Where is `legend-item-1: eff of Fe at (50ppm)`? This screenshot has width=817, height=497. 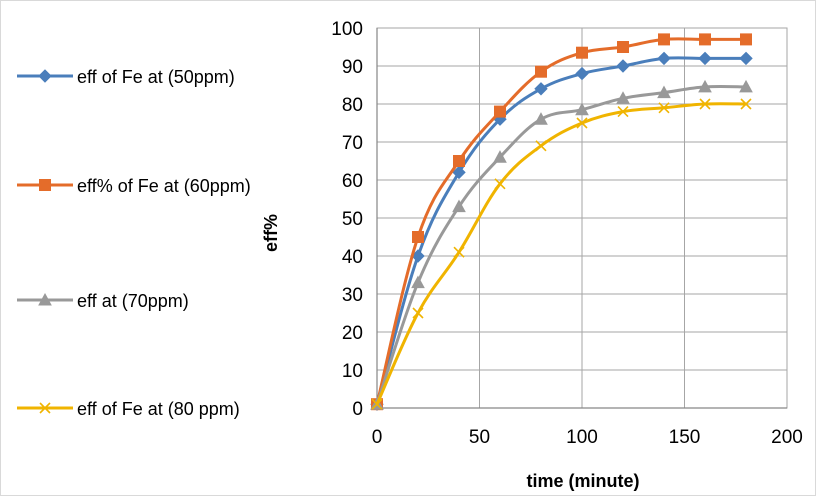 legend-item-1: eff of Fe at (50ppm) is located at coordinates (126, 77).